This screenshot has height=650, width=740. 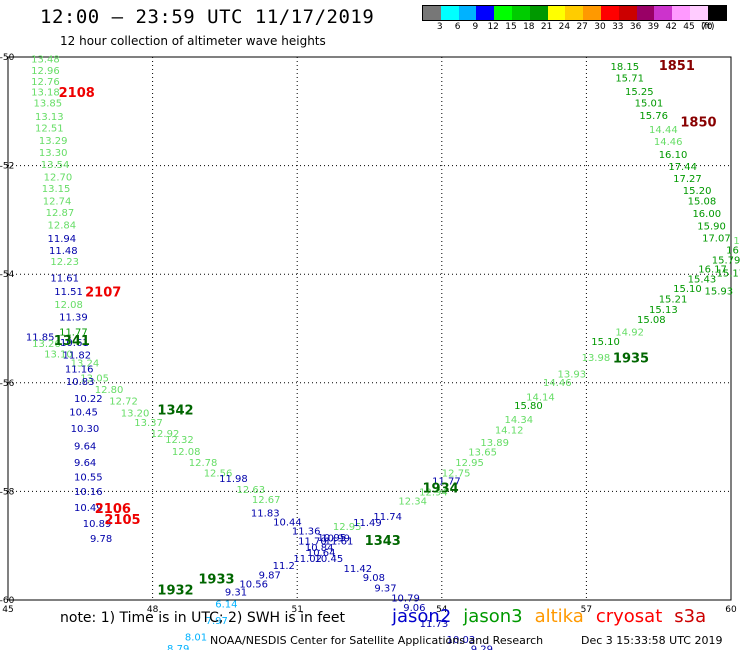 What do you see at coordinates (60, 213) in the screenshot?
I see `swh-value-label: 12.87` at bounding box center [60, 213].